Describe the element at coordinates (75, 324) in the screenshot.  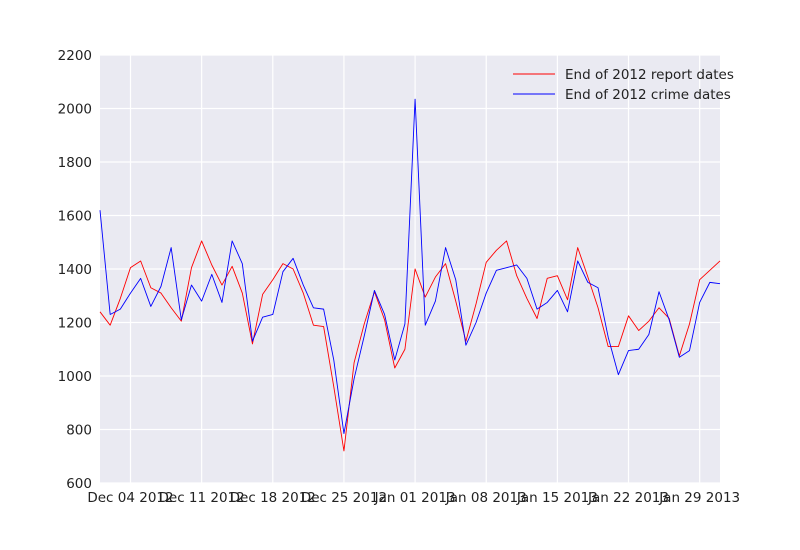
I see `y-tick-label: 1200` at that location.